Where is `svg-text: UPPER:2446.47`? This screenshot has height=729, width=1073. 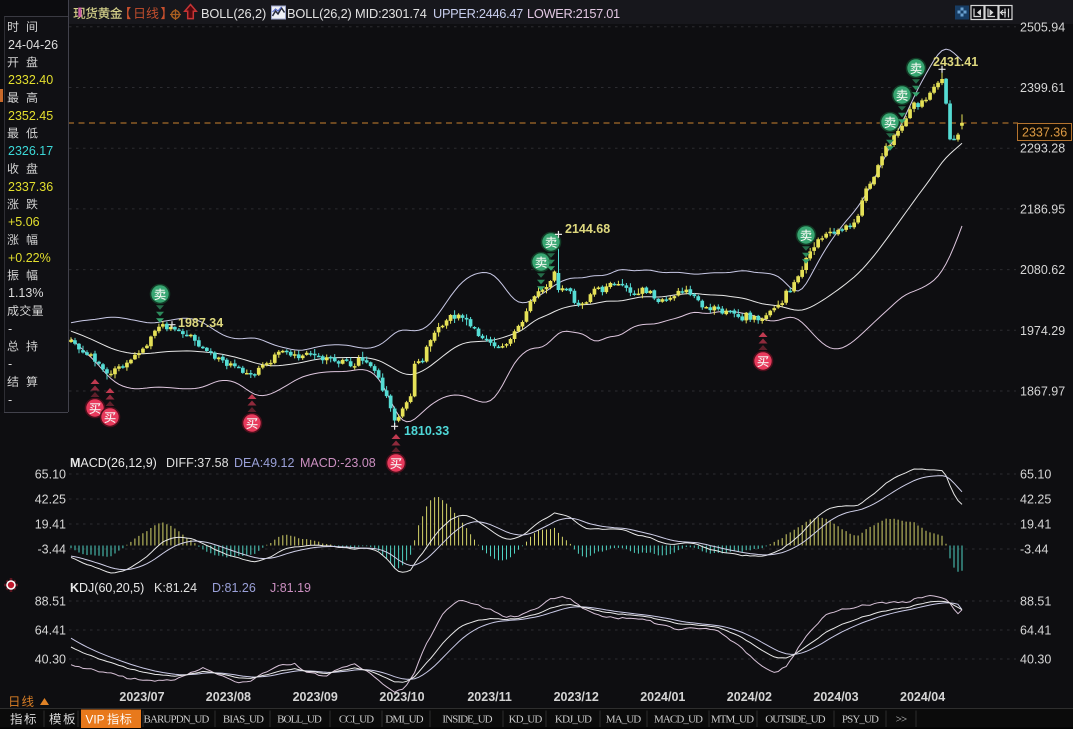 svg-text: UPPER:2446.47 is located at coordinates (478, 13).